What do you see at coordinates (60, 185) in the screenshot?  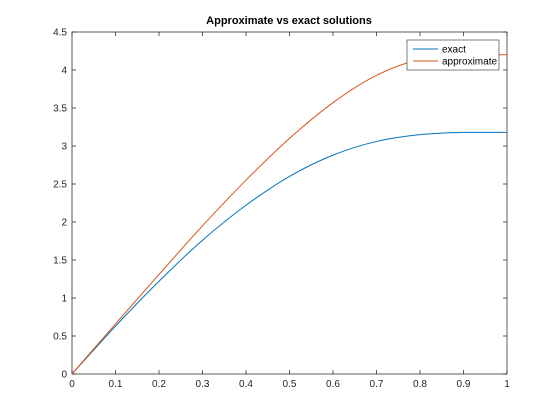 I see `y-tick-label: 2.5` at bounding box center [60, 185].